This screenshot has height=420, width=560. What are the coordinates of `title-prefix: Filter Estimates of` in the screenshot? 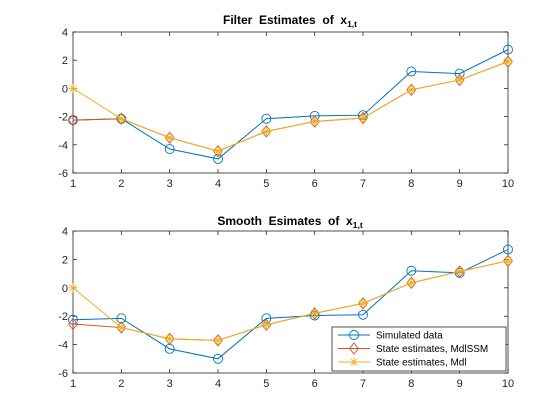 It's located at (281, 20).